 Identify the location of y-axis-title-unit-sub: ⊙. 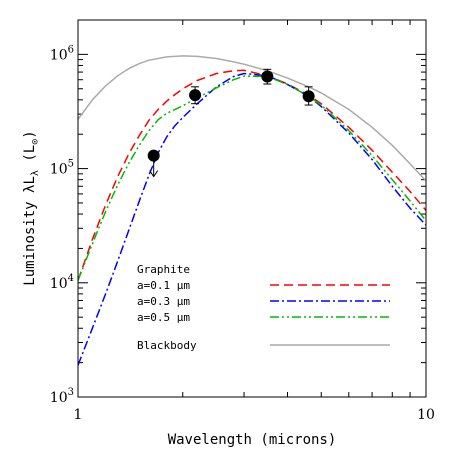
(35, 142).